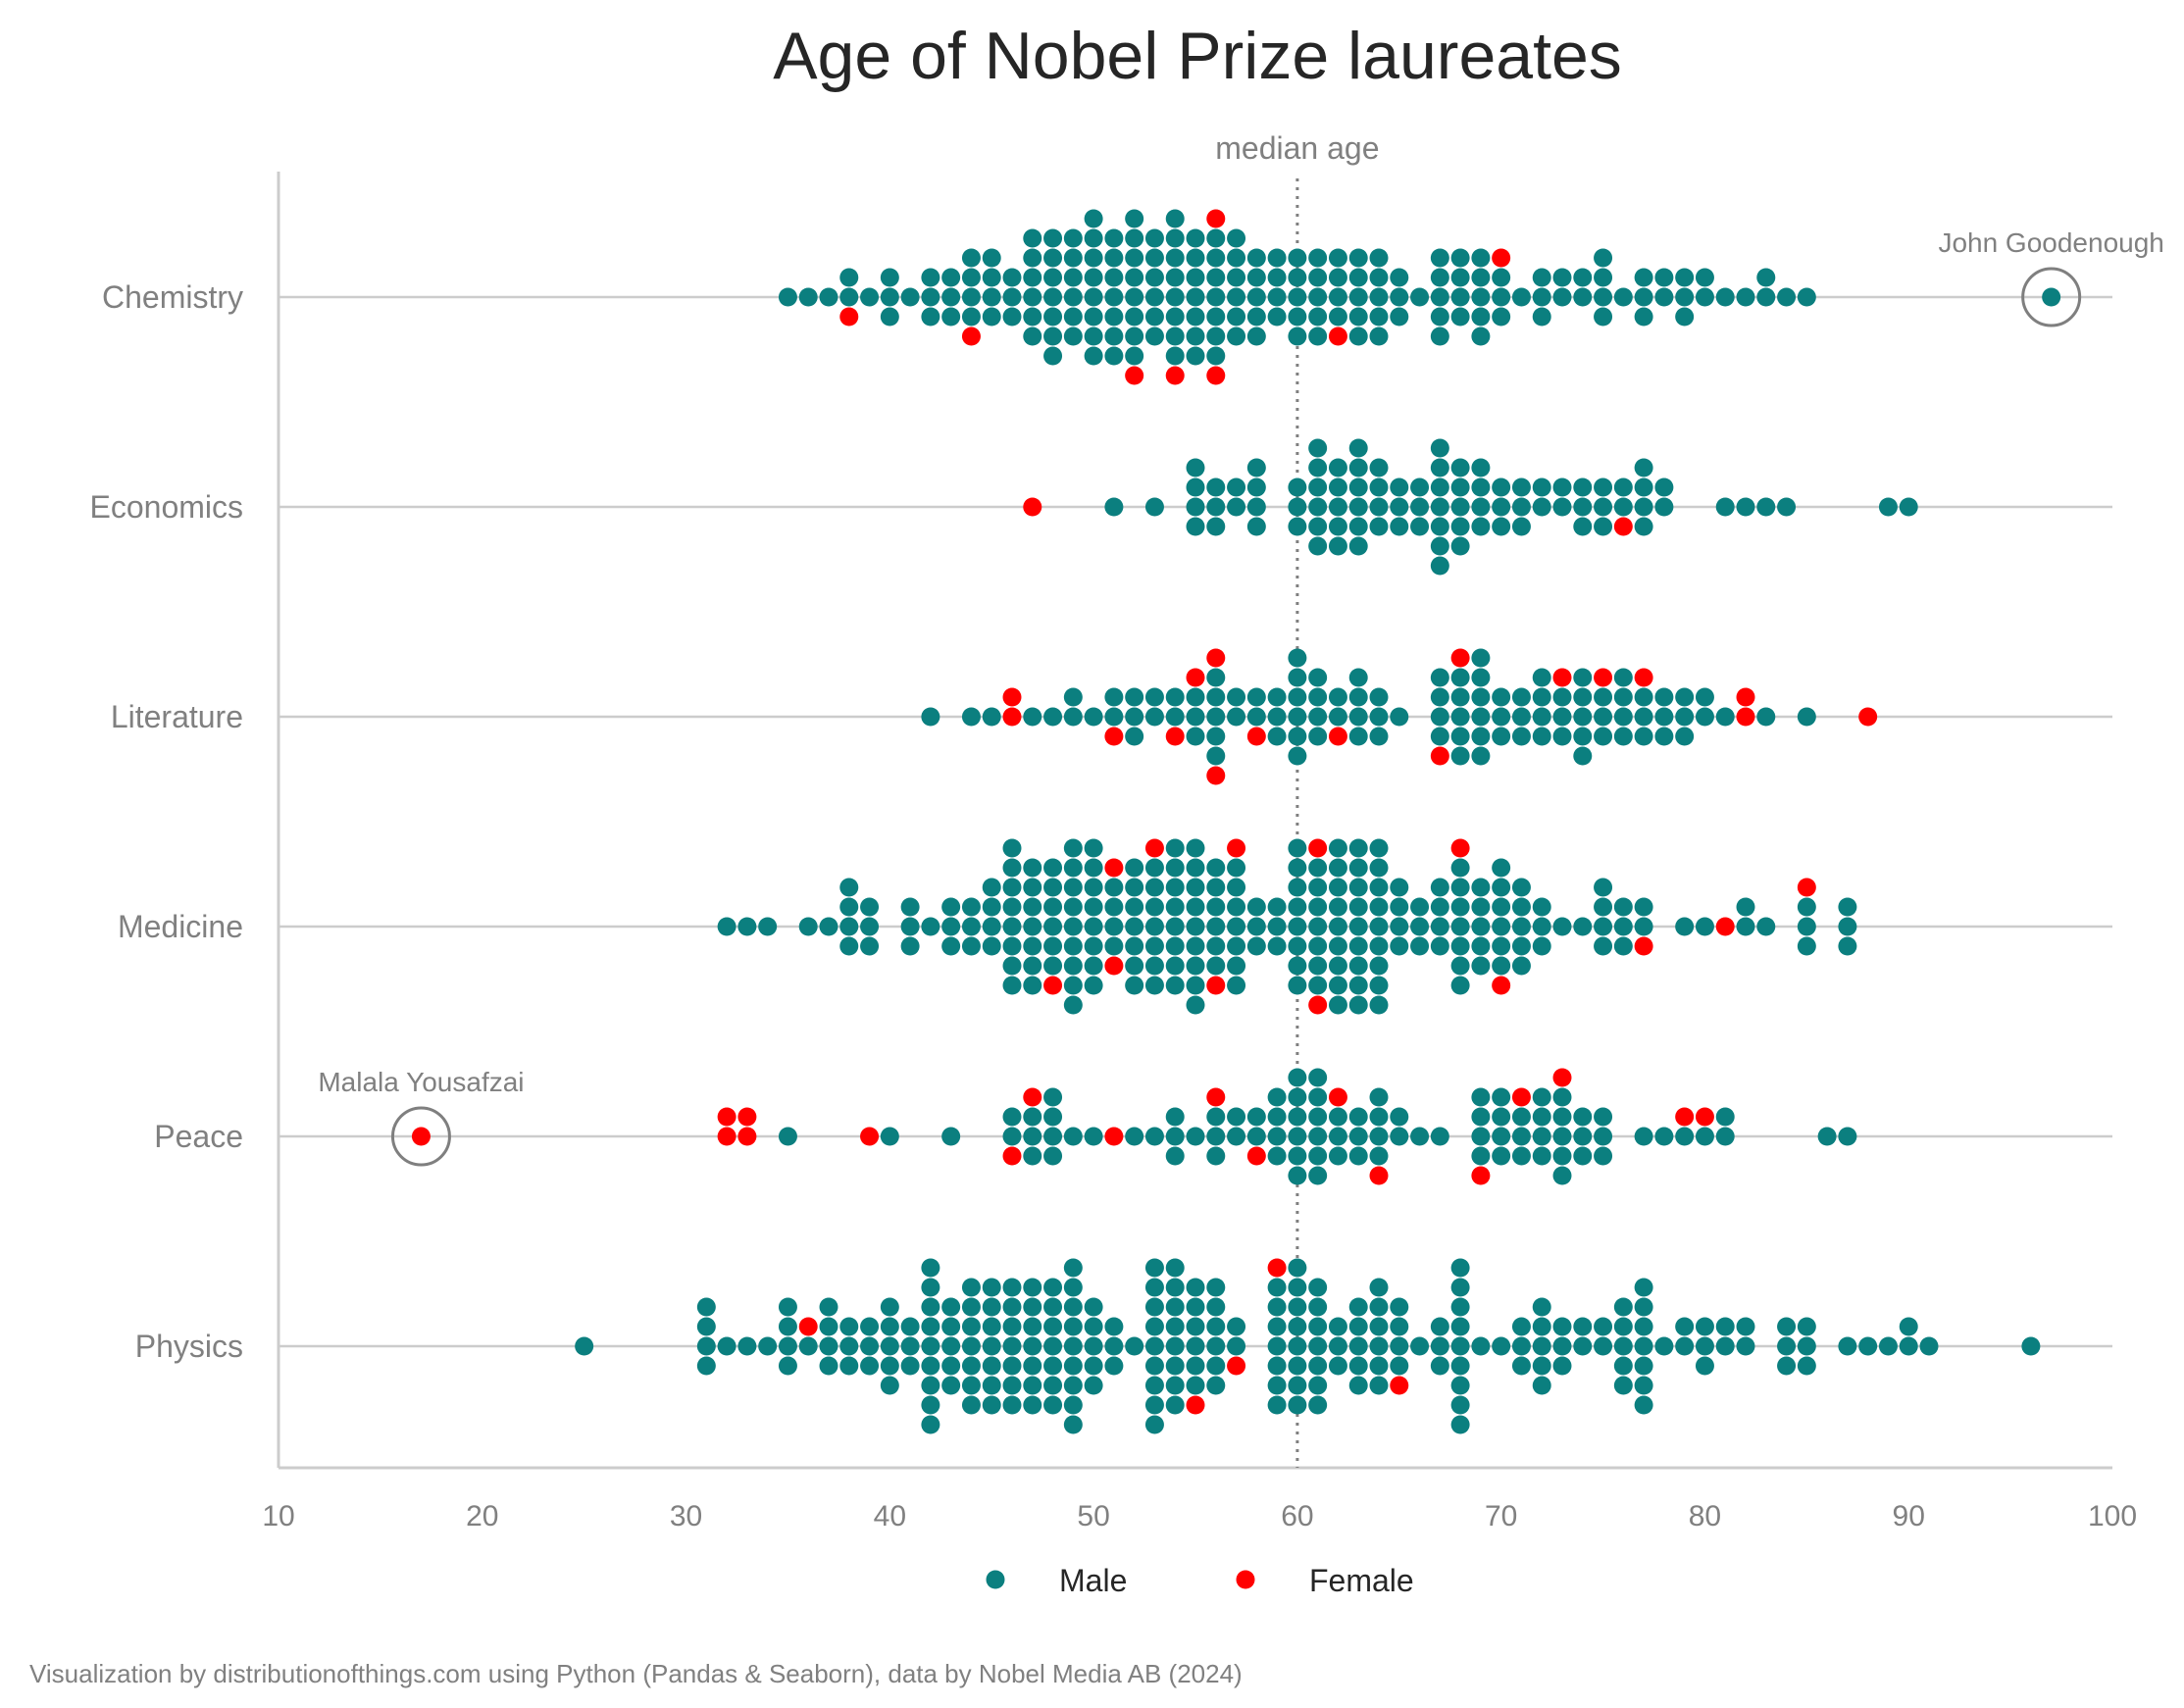 The height and width of the screenshot is (1708, 2184). Describe the element at coordinates (167, 507) in the screenshot. I see `y-tick-label: Economics` at that location.